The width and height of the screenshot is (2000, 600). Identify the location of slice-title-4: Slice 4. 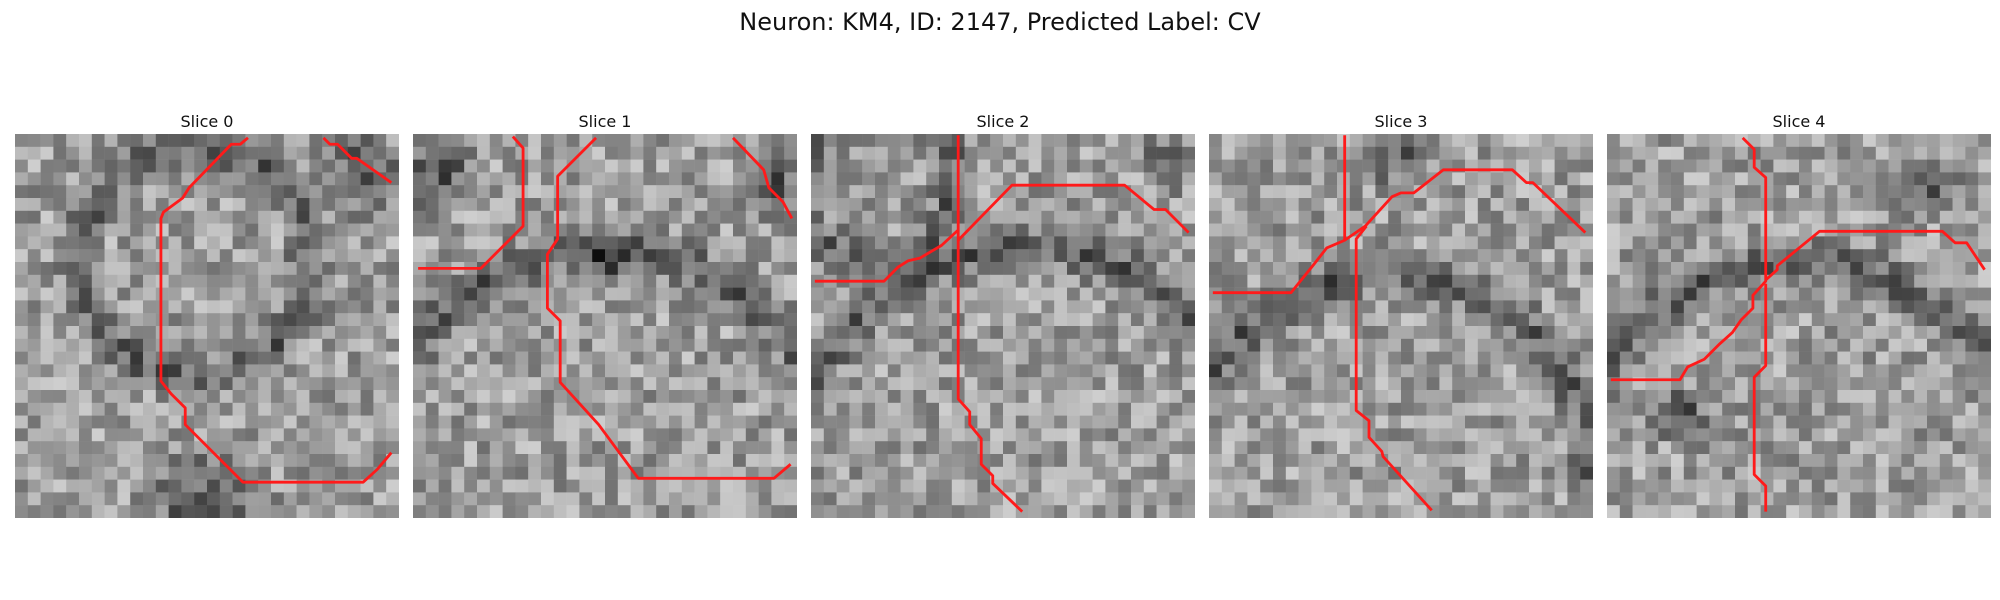
(1799, 121).